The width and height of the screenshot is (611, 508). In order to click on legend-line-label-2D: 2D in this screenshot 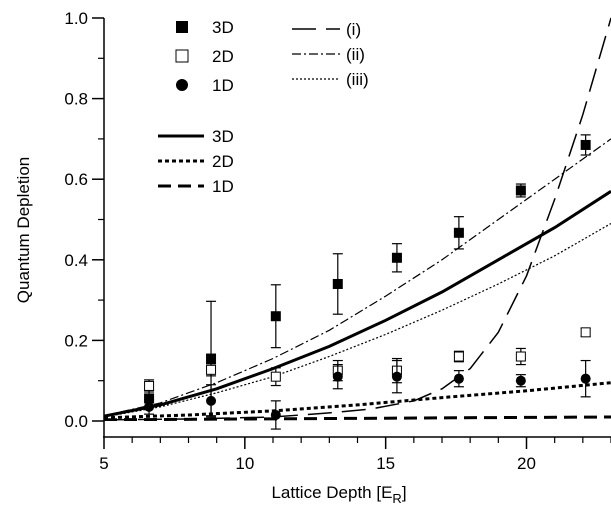, I will do `click(223, 161)`.